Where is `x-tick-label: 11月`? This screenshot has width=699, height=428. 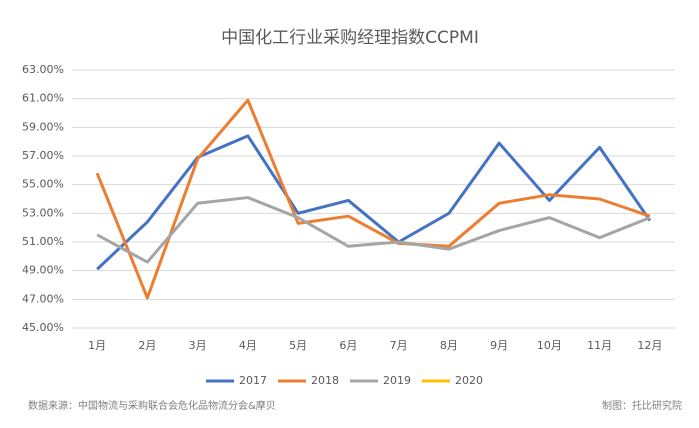
x-tick-label: 11月 is located at coordinates (599, 345).